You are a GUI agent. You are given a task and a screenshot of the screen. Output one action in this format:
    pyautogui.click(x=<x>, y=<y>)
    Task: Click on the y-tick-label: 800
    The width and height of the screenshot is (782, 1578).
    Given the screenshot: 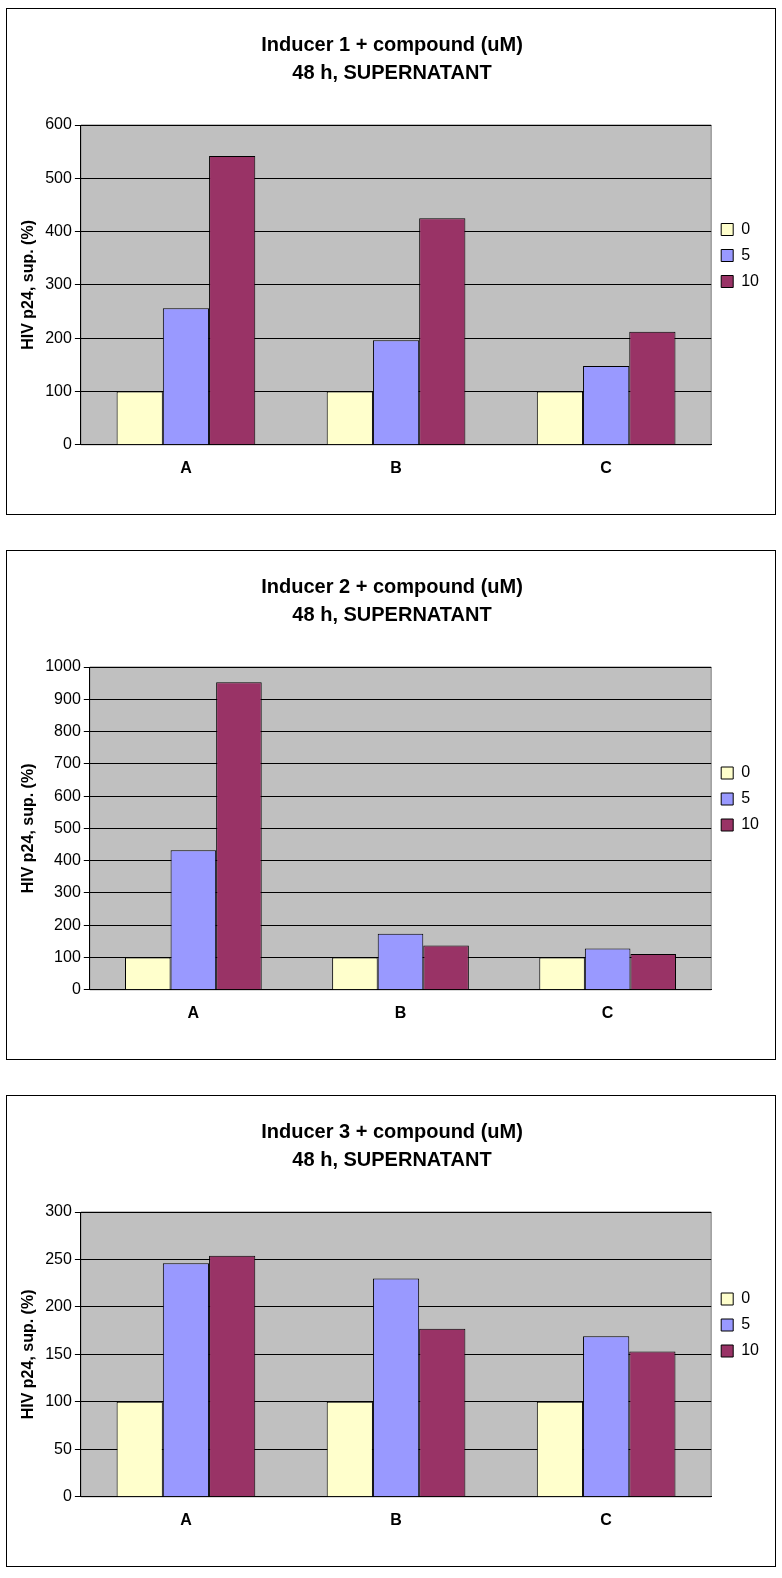 What is the action you would take?
    pyautogui.click(x=67, y=730)
    